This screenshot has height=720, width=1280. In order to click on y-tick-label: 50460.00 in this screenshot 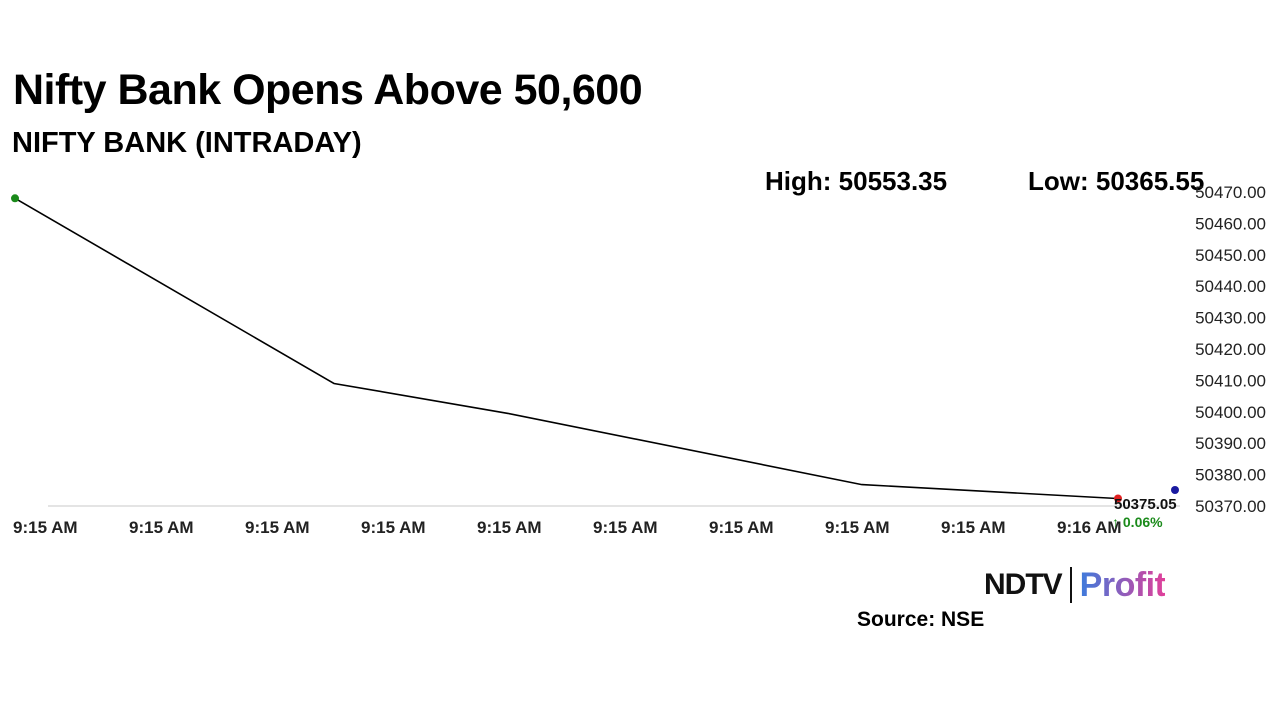, I will do `click(1230, 223)`.